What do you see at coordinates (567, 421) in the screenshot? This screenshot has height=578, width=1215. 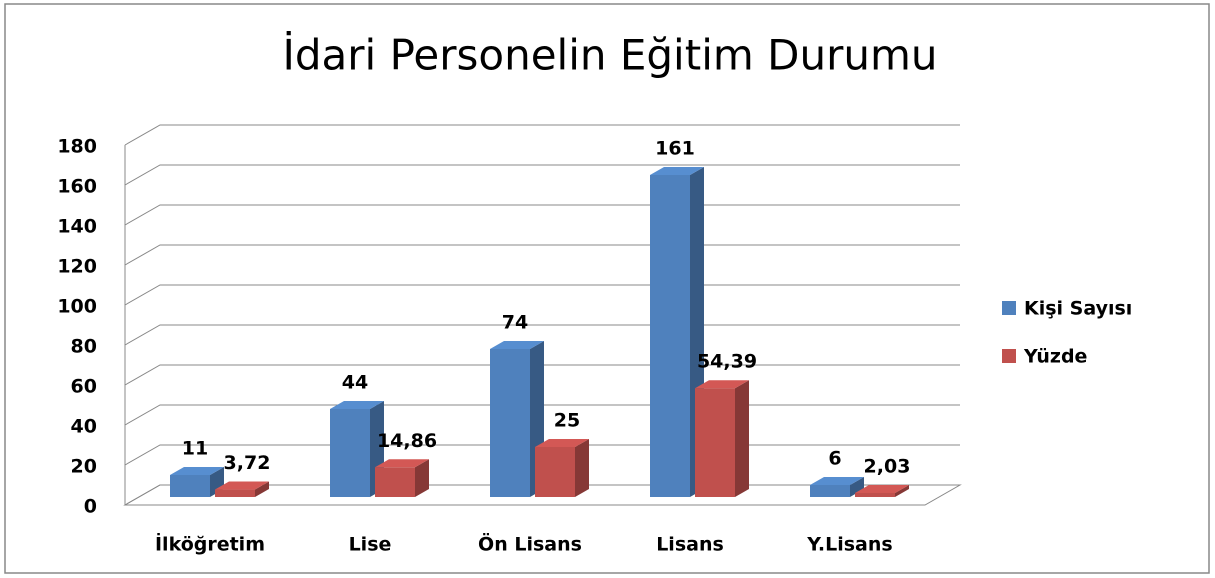 I see `data-label: 25` at bounding box center [567, 421].